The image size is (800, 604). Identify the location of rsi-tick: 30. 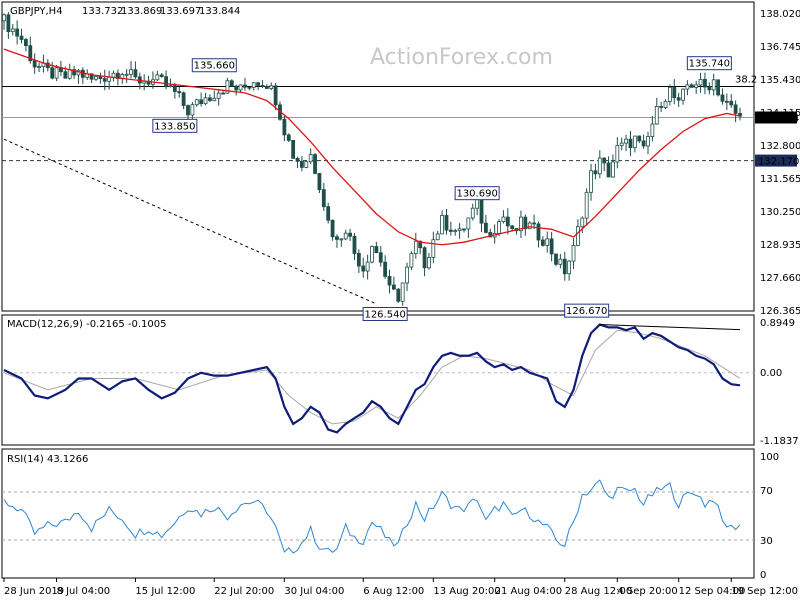
(766, 541).